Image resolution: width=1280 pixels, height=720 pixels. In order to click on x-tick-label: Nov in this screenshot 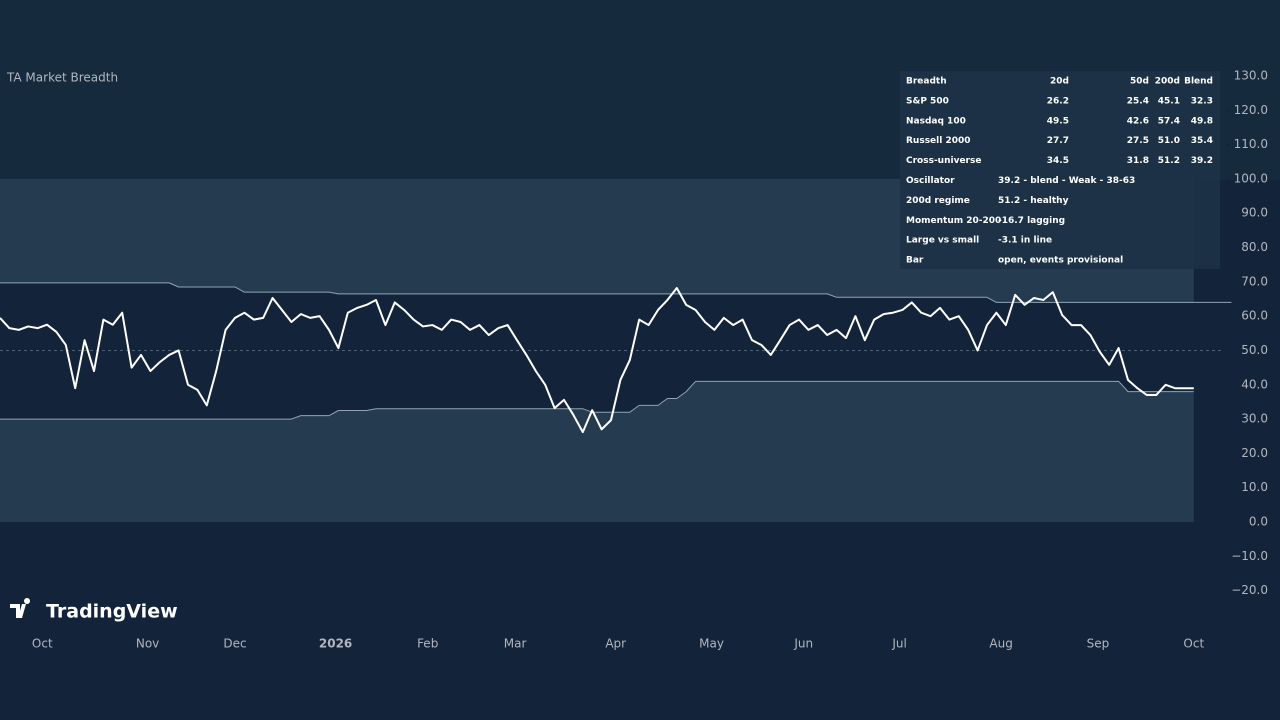, I will do `click(147, 644)`.